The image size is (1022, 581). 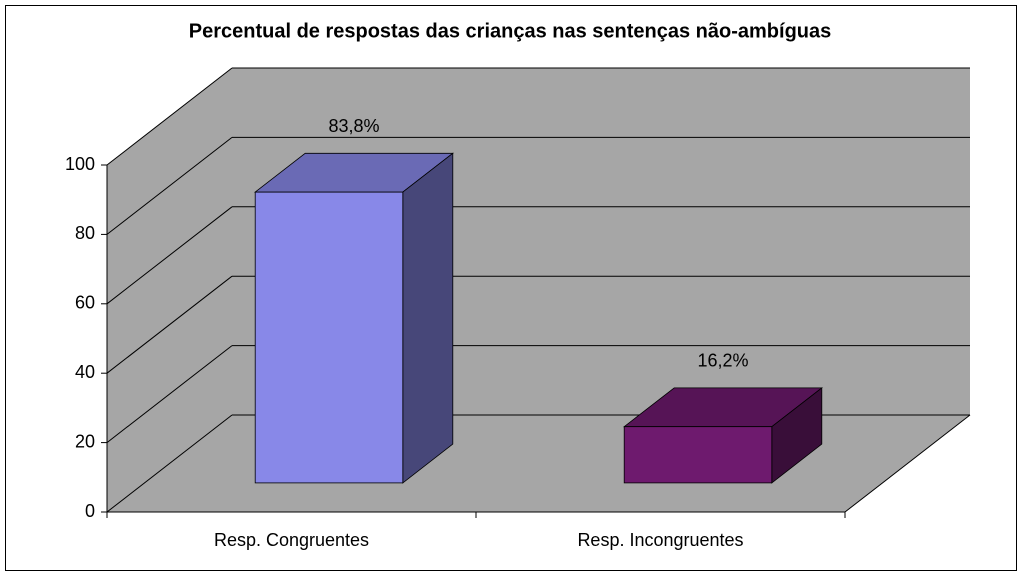 What do you see at coordinates (85, 441) in the screenshot?
I see `y-tick-label: 20` at bounding box center [85, 441].